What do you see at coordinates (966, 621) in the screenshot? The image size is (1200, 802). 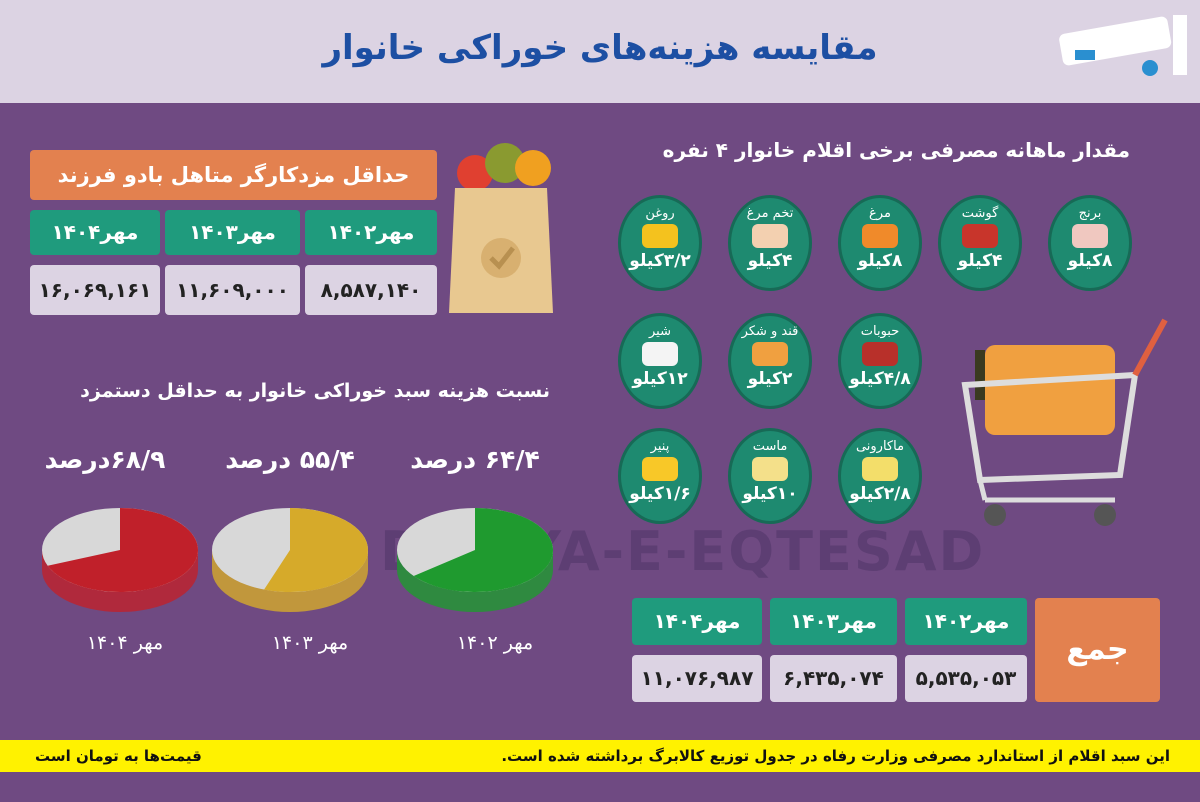 I see `total-col-1402: مهر۱۴۰۲` at bounding box center [966, 621].